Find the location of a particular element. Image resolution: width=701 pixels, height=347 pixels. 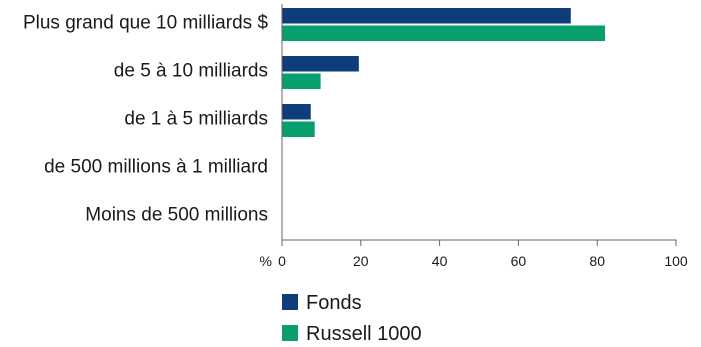

x-tick-label: 40 is located at coordinates (440, 261).